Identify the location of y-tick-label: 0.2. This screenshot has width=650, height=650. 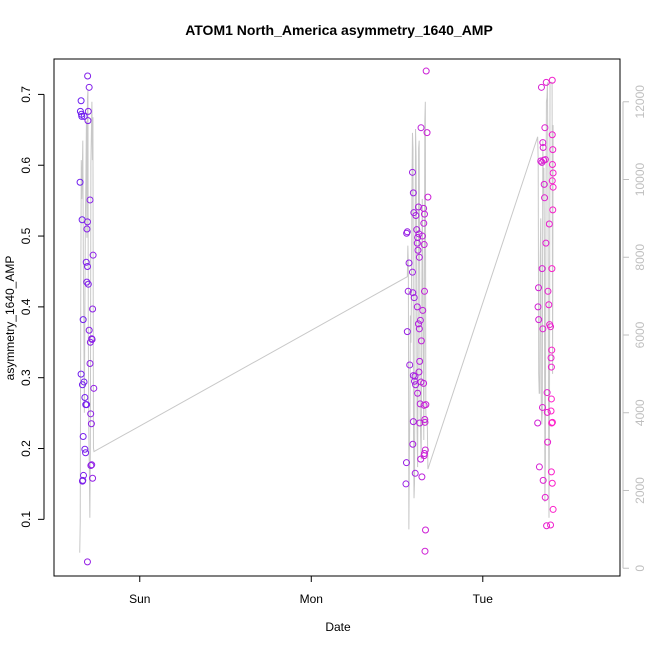
(26, 448).